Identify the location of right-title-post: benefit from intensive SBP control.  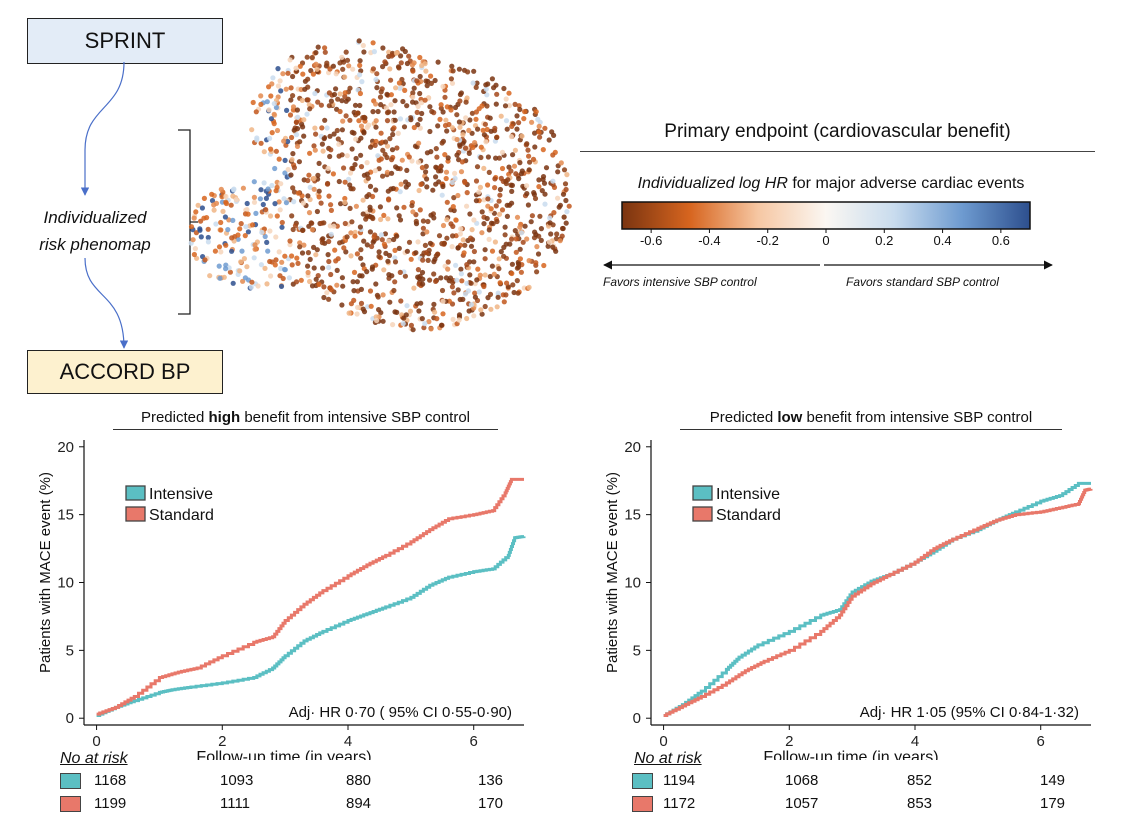
(917, 417).